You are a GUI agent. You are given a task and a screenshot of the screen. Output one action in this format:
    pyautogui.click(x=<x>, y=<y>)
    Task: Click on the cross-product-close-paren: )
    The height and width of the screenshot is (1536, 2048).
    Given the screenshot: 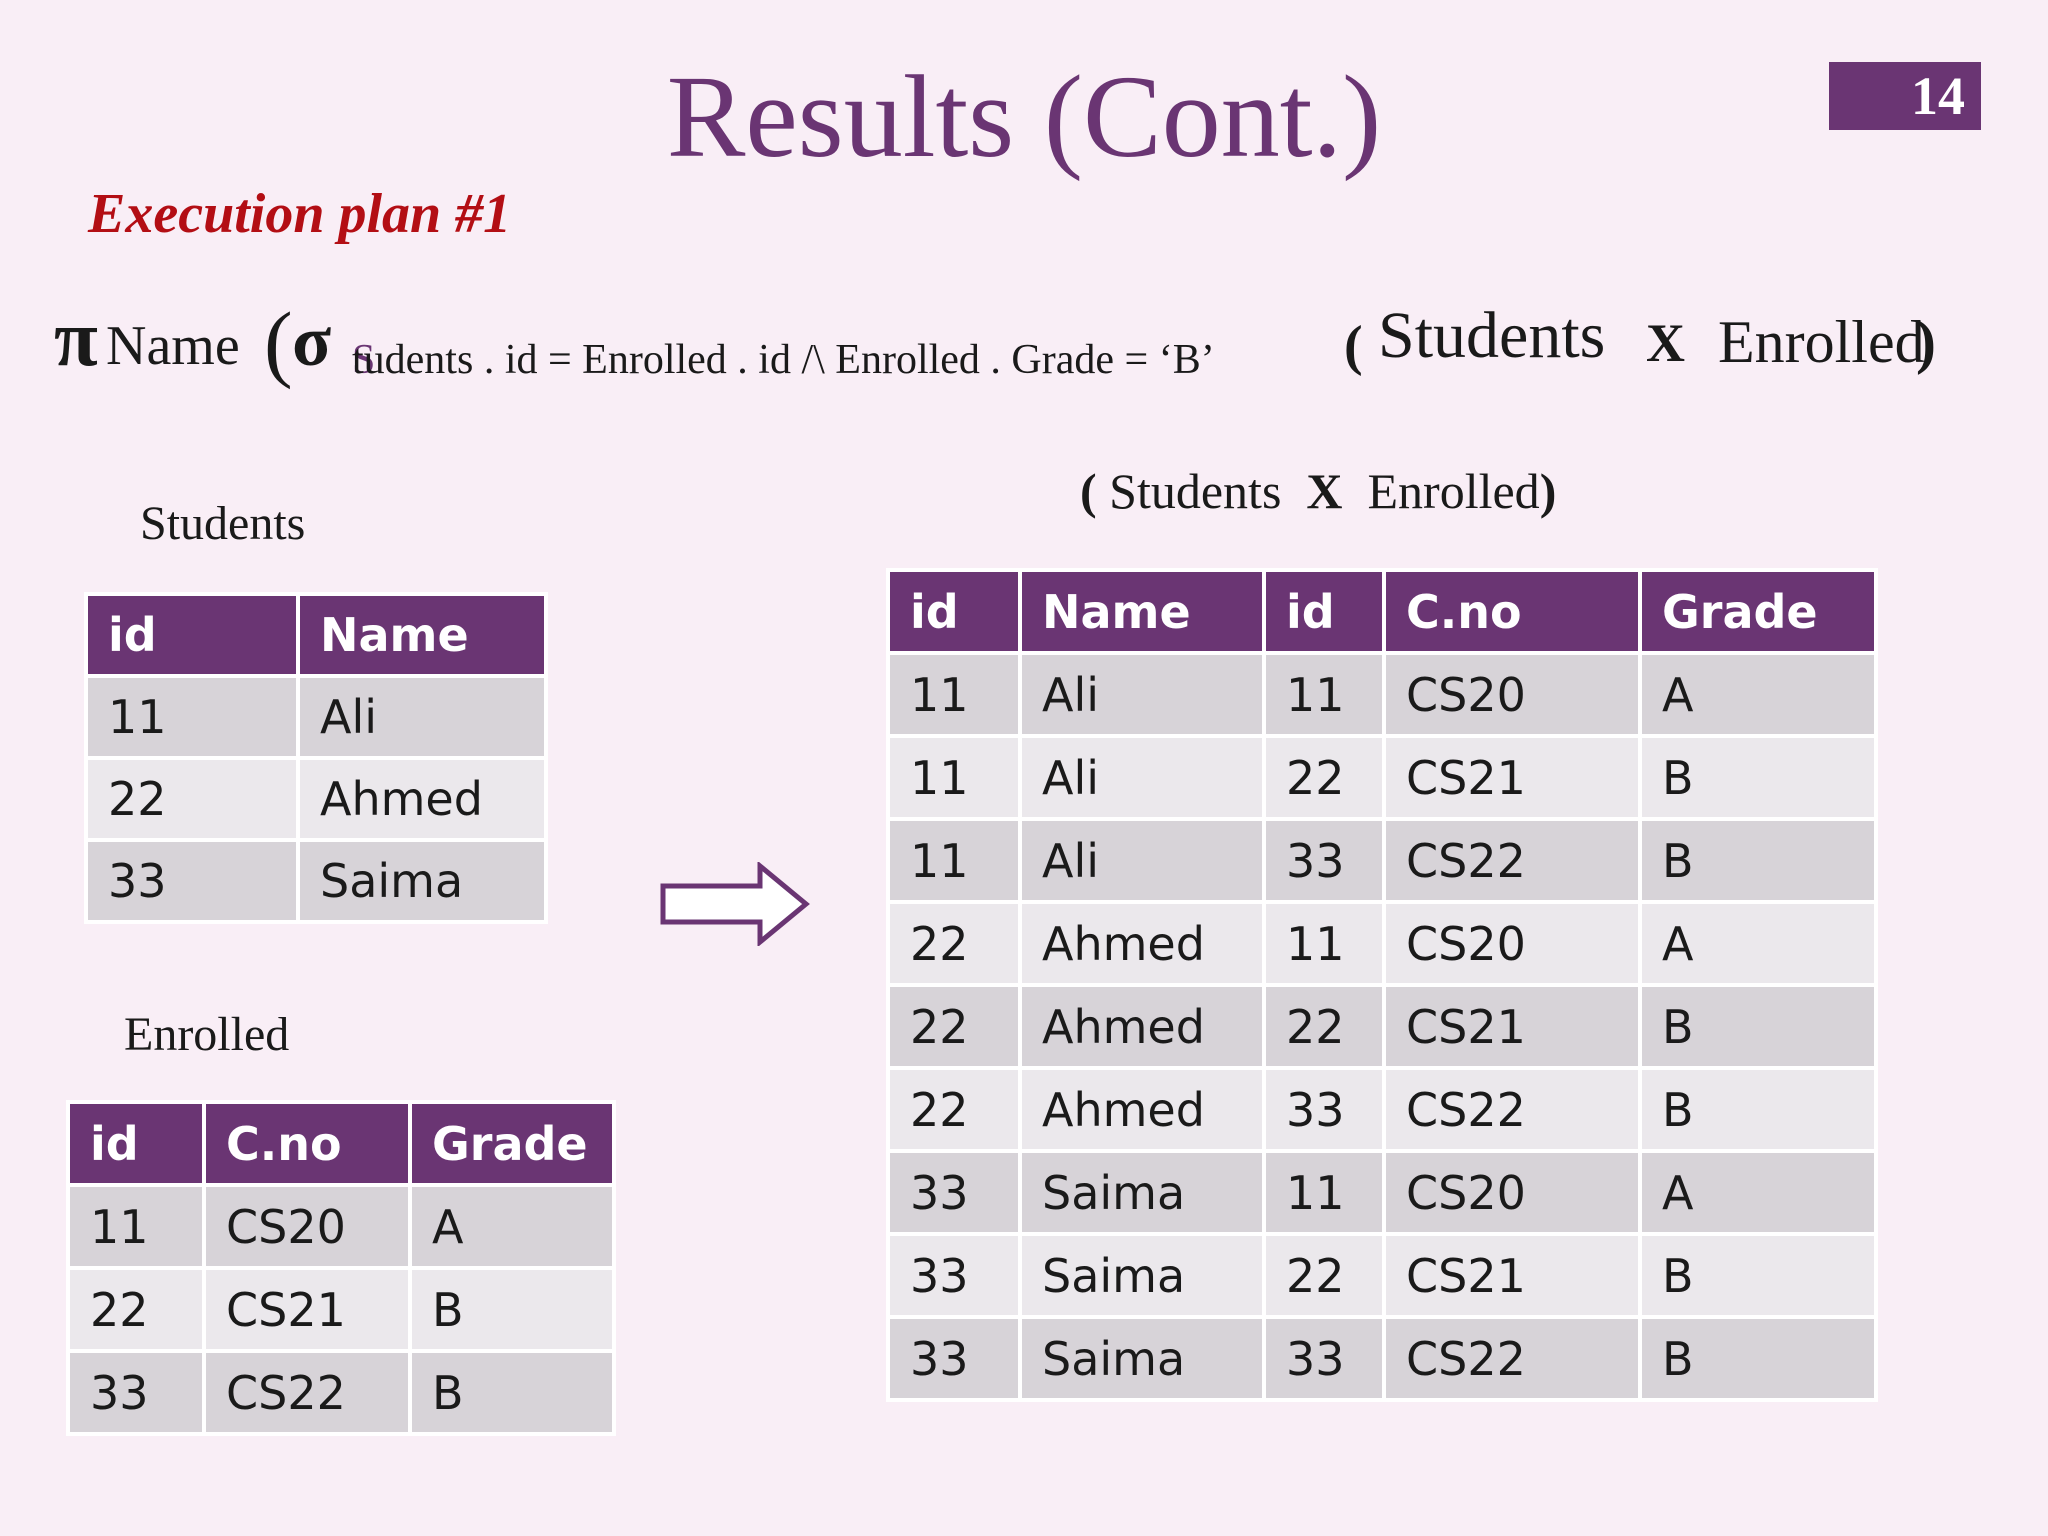 What is the action you would take?
    pyautogui.click(x=1548, y=491)
    